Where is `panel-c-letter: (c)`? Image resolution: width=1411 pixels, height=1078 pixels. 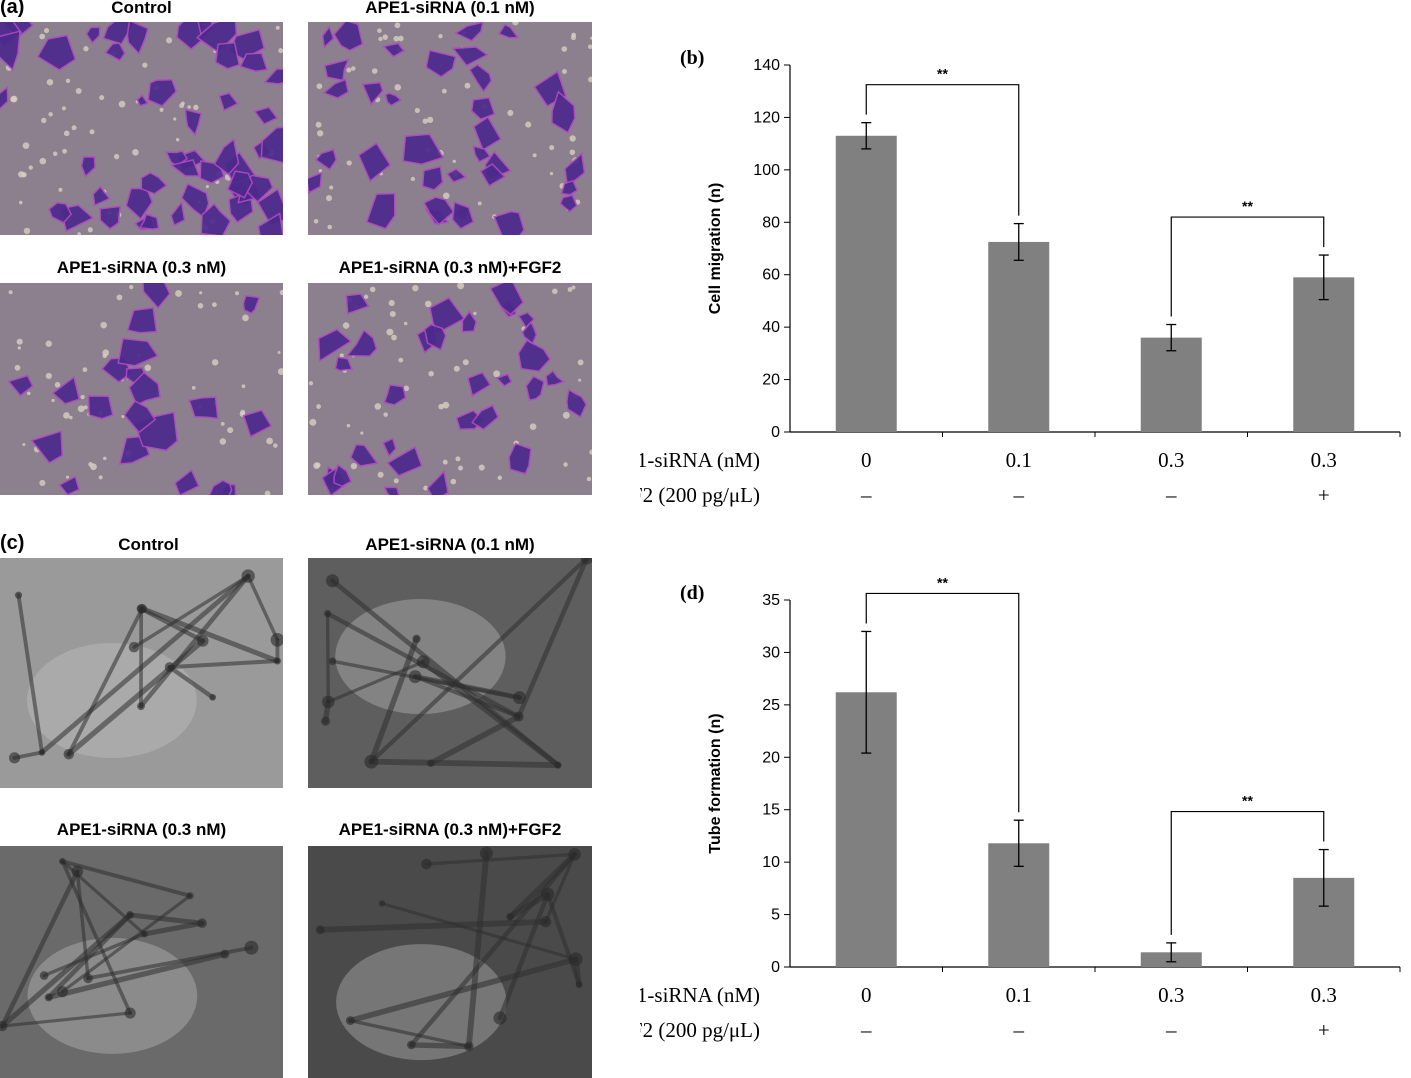
panel-c-letter: (c) is located at coordinates (12, 543).